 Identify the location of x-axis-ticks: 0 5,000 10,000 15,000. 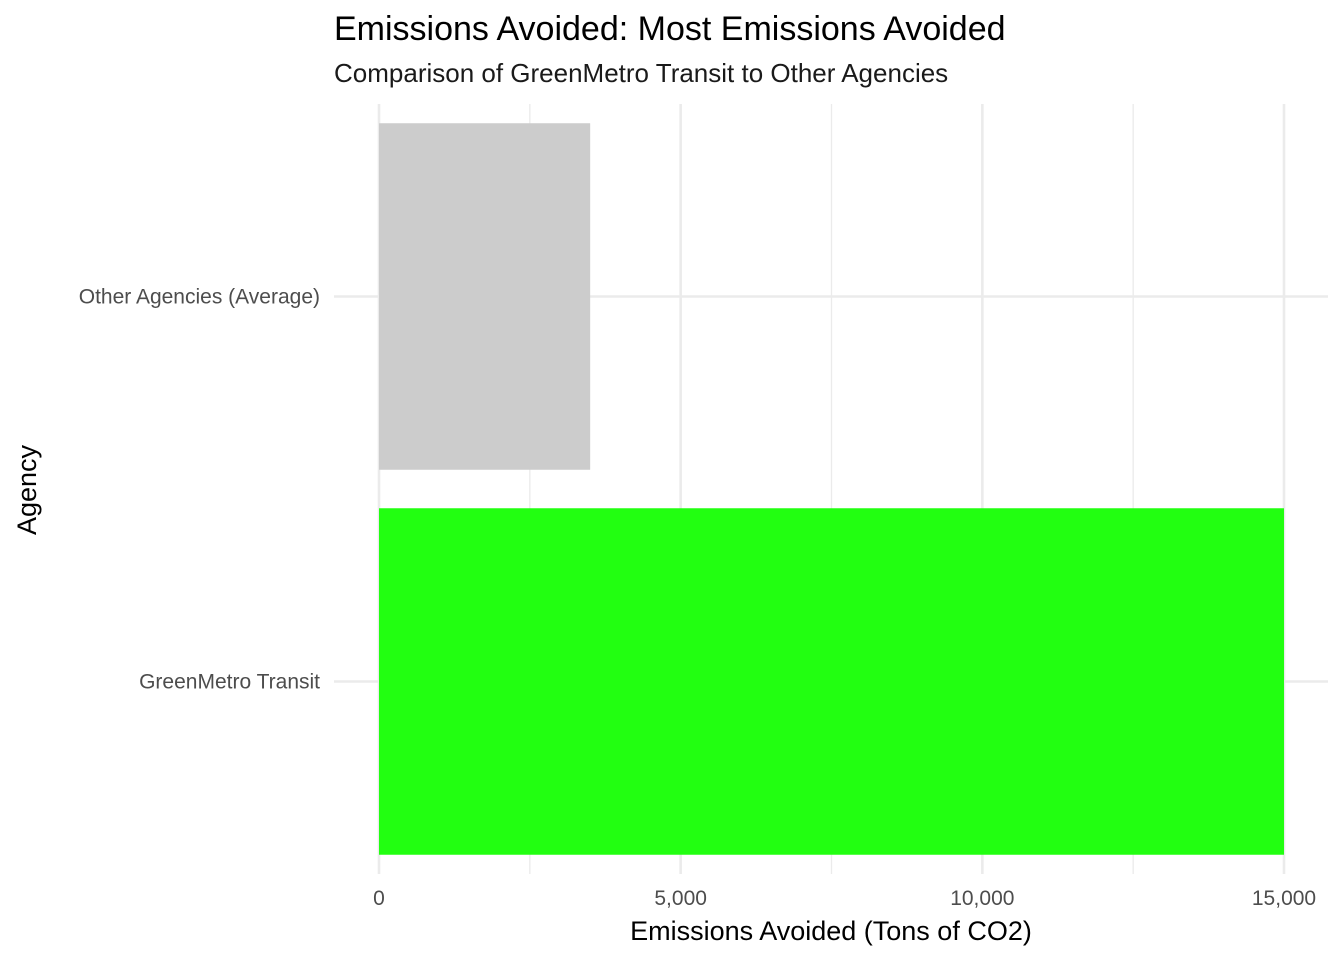
(844, 898).